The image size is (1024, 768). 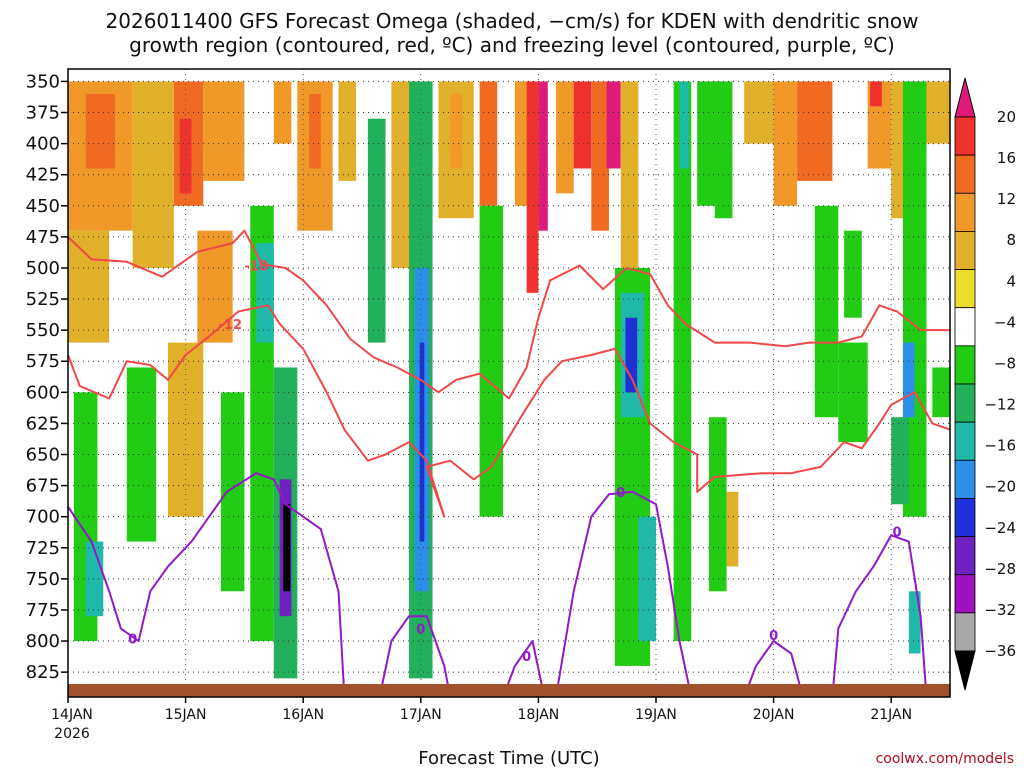 I want to click on x-tick-label-0: 14JAN, so click(x=72, y=715).